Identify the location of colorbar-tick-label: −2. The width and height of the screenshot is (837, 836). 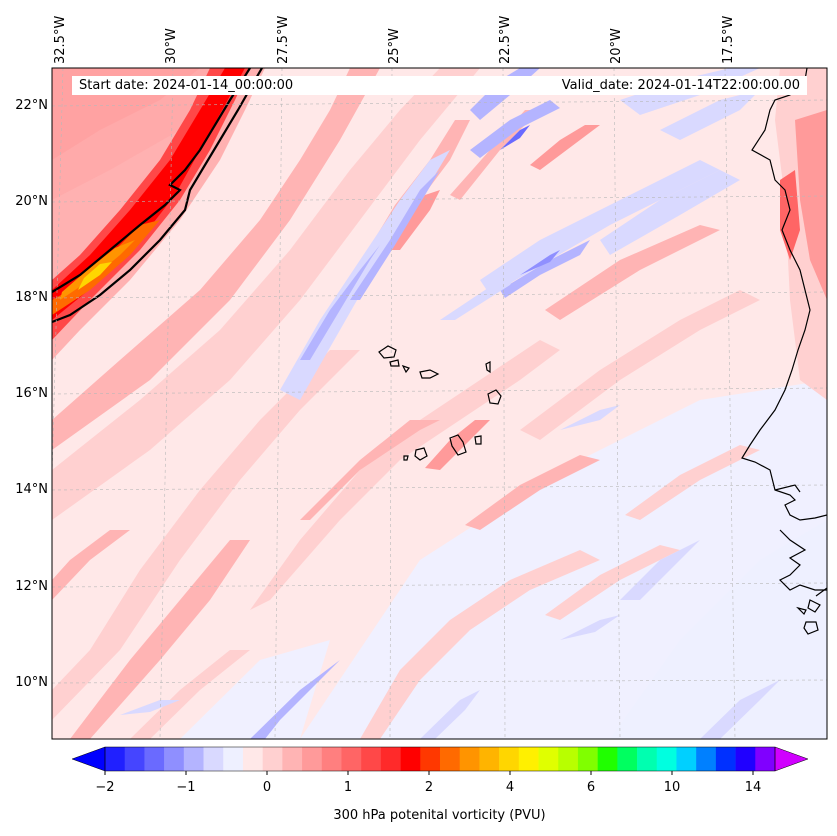
(105, 787).